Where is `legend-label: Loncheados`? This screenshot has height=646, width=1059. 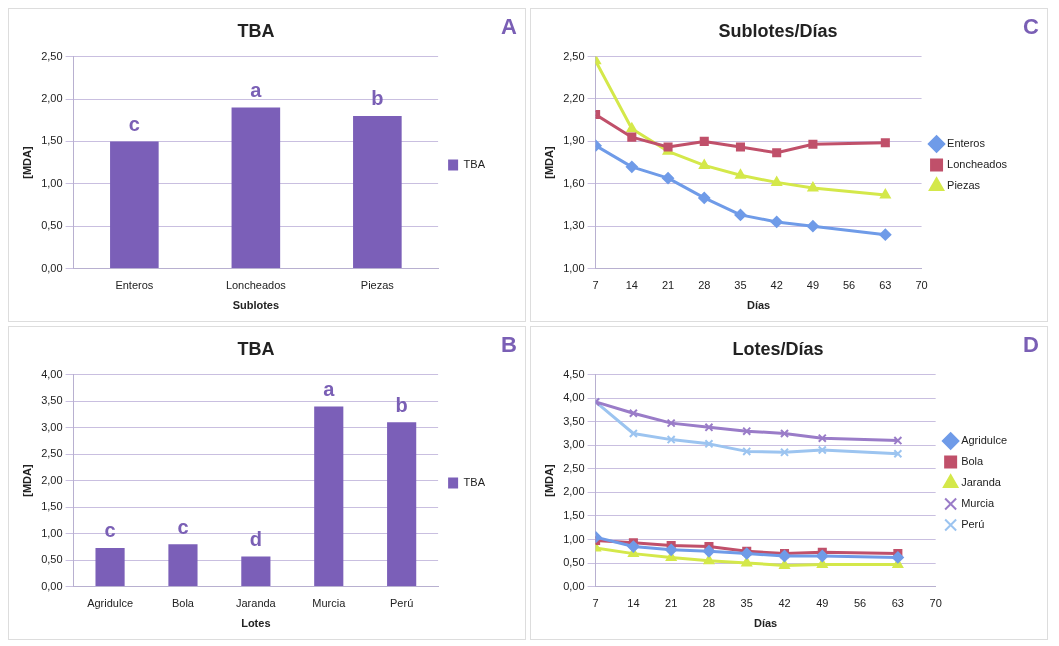
legend-label: Loncheados is located at coordinates (977, 164).